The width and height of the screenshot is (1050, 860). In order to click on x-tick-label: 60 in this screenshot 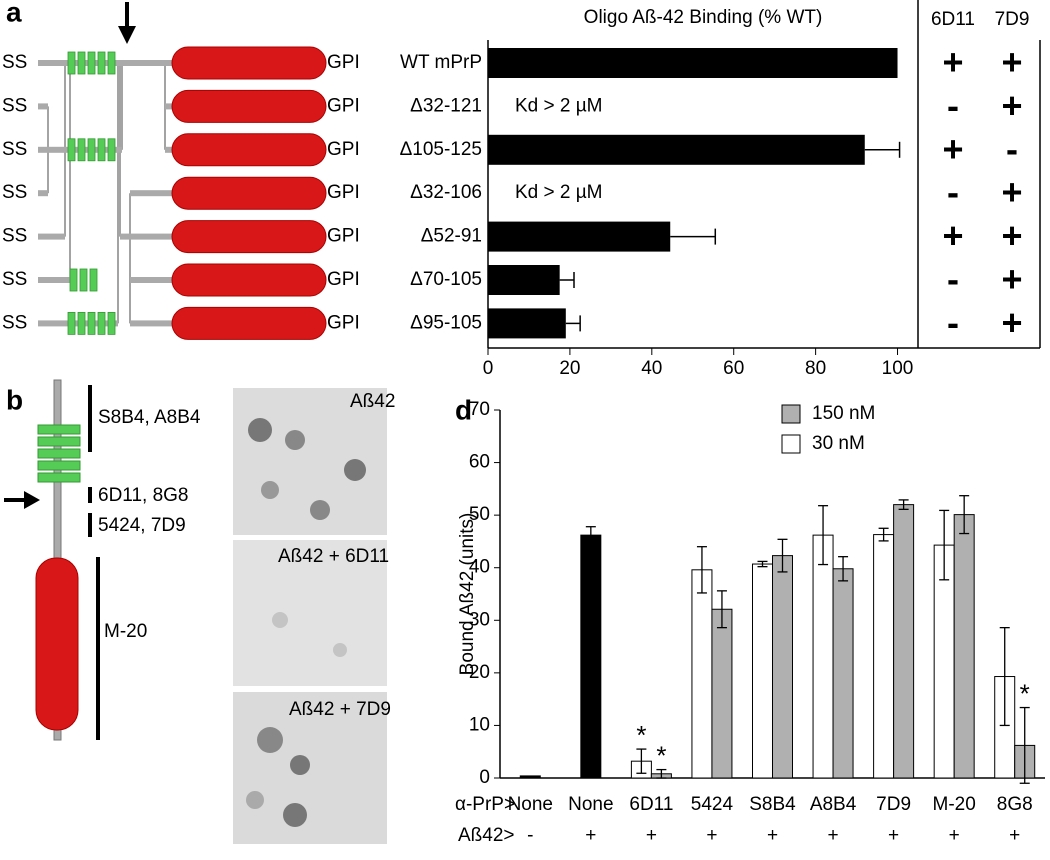, I will do `click(733, 368)`.